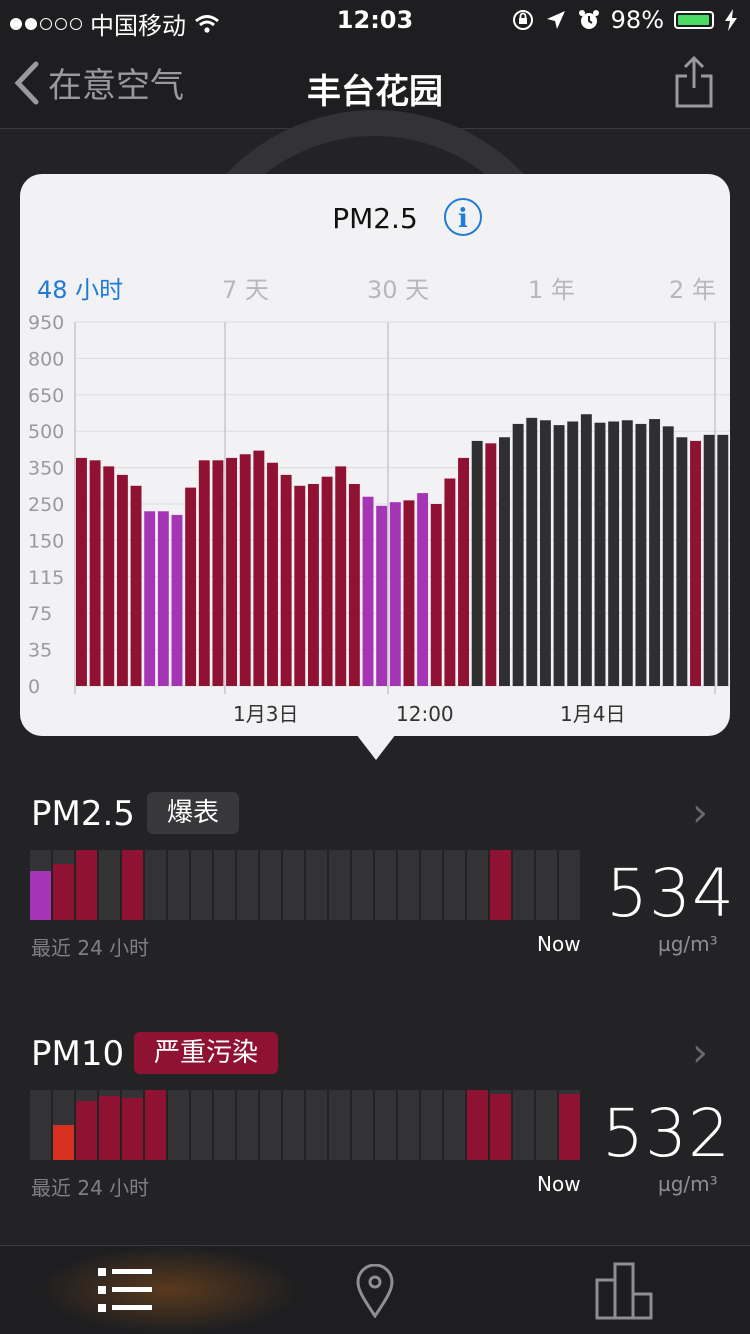  Describe the element at coordinates (592, 714) in the screenshot. I see `x-tick-label: 1月4日` at that location.